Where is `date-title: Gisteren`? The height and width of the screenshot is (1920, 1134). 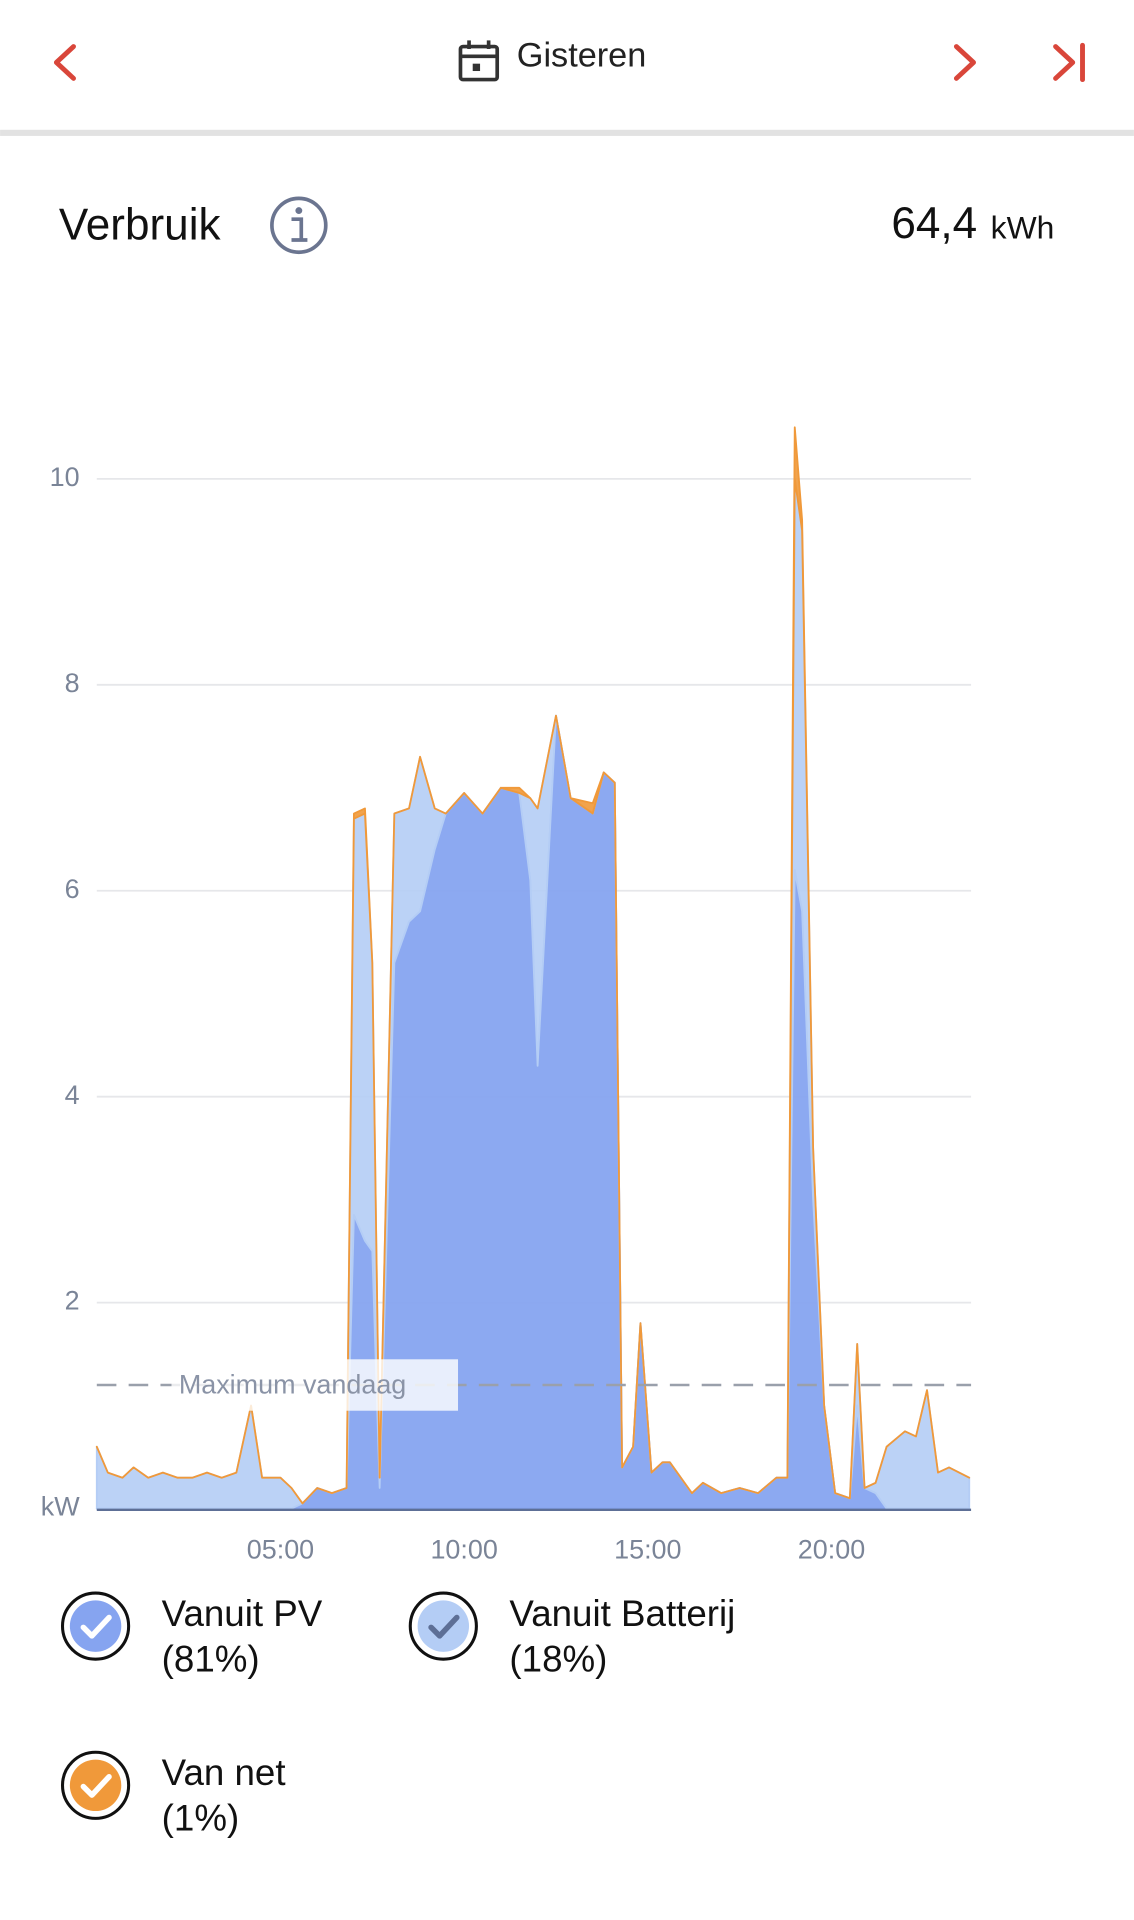 date-title: Gisteren is located at coordinates (582, 56).